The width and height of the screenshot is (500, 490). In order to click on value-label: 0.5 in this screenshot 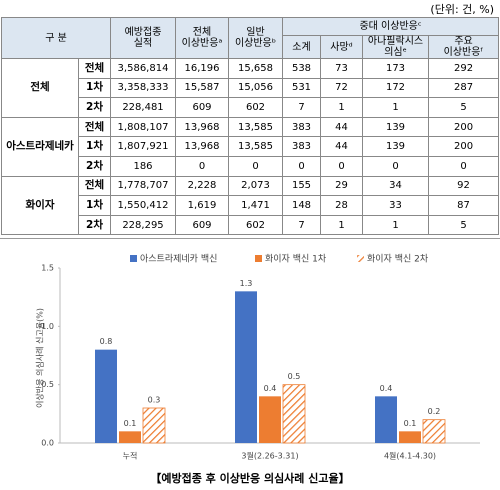, I will do `click(294, 376)`.